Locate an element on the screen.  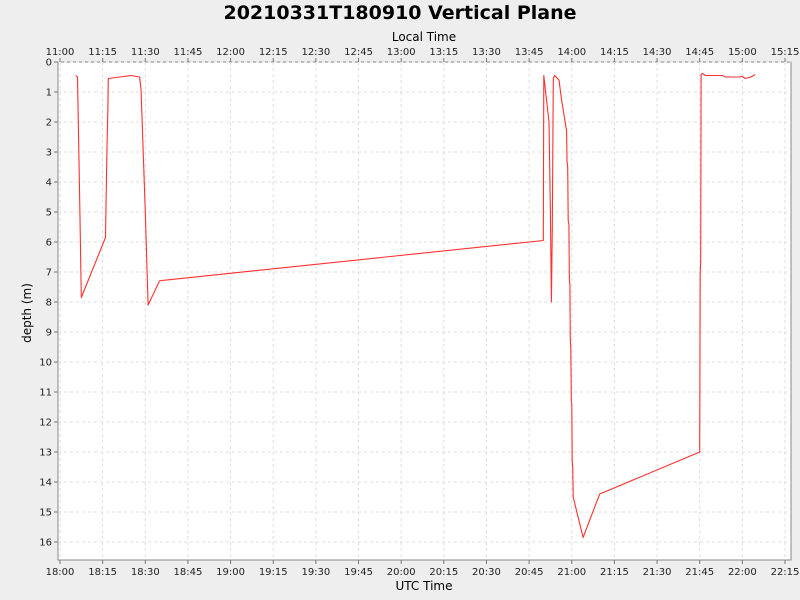
x-tick-label-utc: 21:15 is located at coordinates (614, 572).